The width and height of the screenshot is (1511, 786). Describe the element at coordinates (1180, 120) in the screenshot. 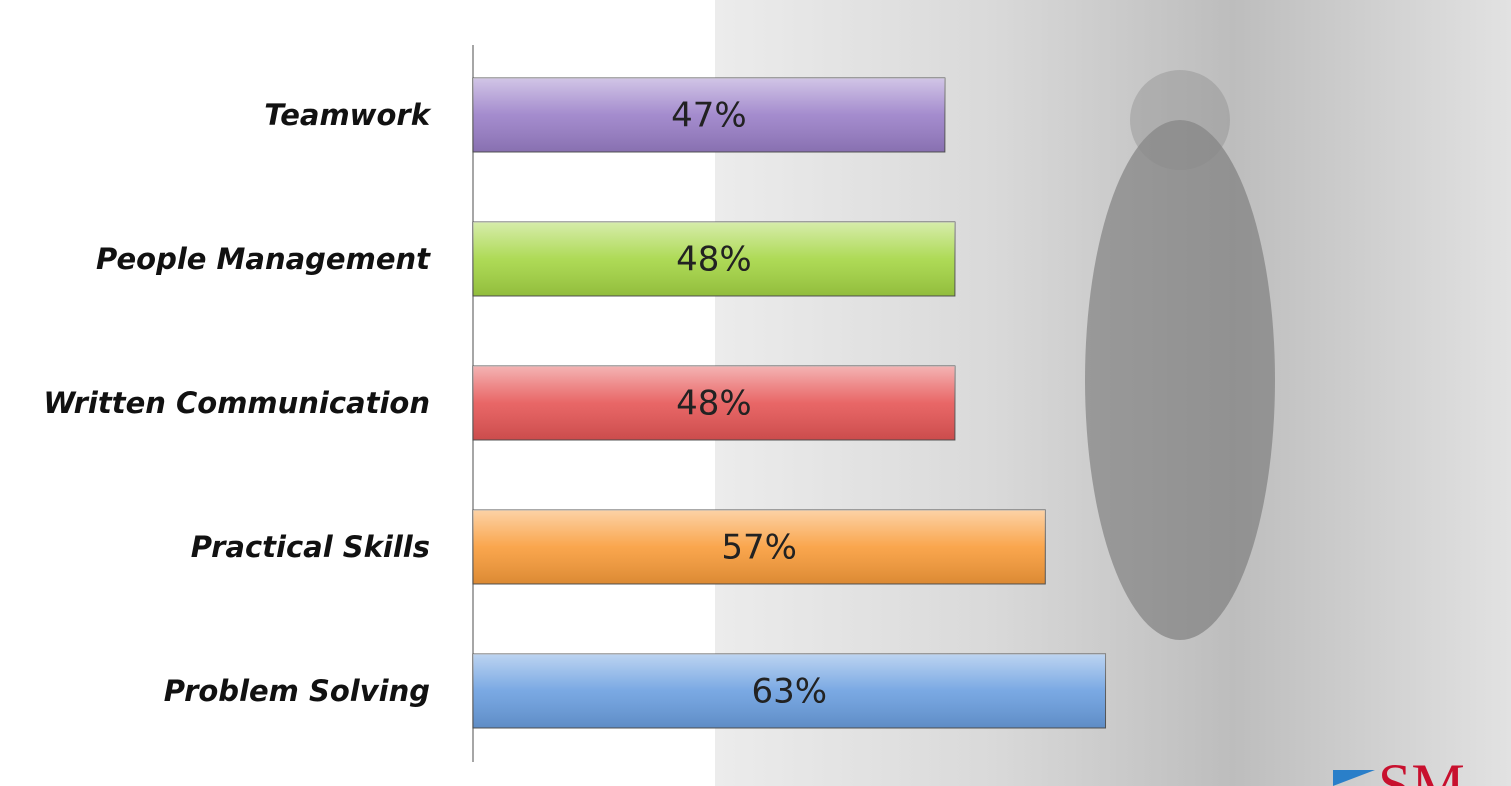

I see `figure-head` at that location.